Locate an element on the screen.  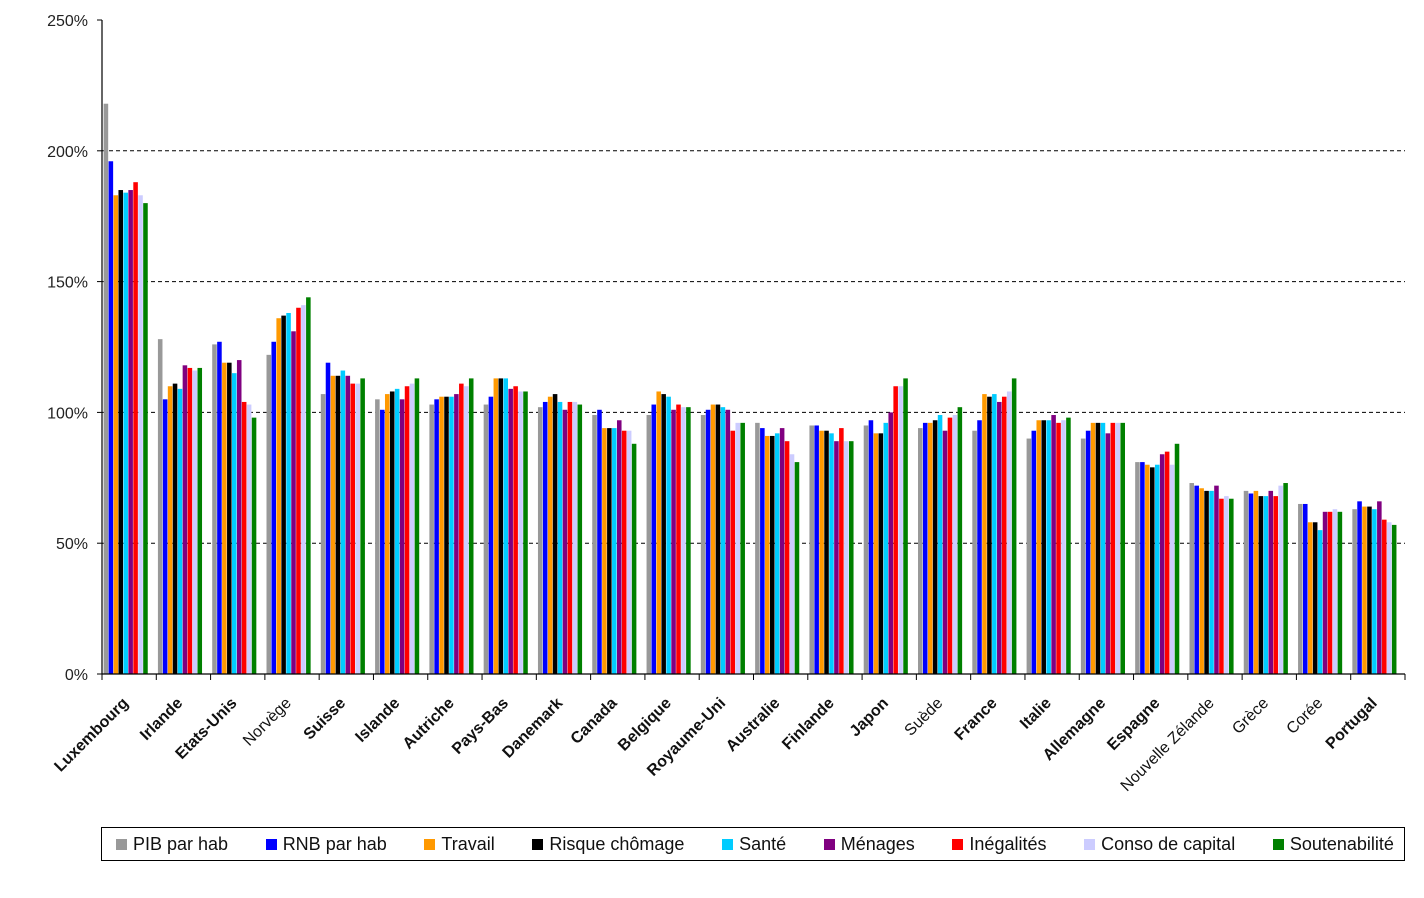
x-category-label: Australie is located at coordinates (753, 725).